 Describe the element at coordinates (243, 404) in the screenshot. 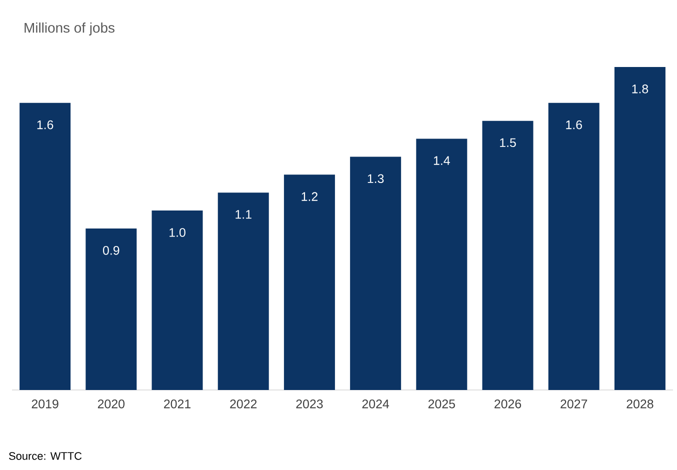

I see `x-tick-label: 2022` at that location.